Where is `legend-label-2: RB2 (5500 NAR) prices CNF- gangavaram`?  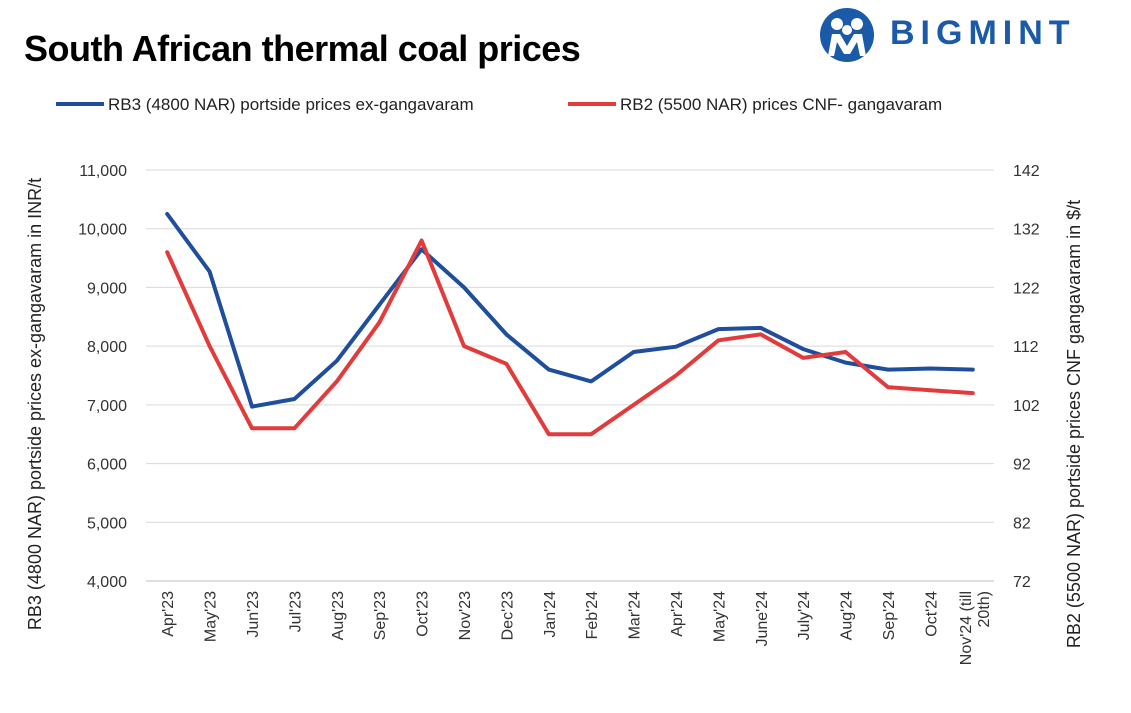 legend-label-2: RB2 (5500 NAR) prices CNF- gangavaram is located at coordinates (781, 104).